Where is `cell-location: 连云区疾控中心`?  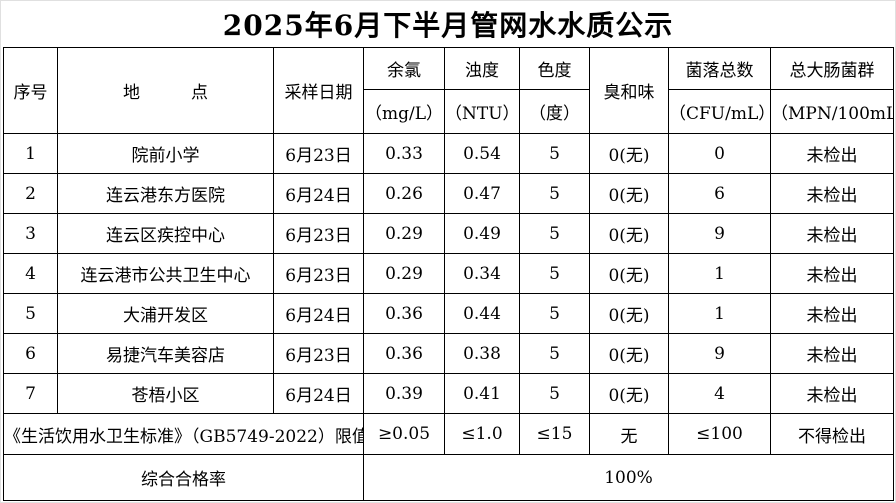
cell-location: 连云区疾控中心 is located at coordinates (165, 233).